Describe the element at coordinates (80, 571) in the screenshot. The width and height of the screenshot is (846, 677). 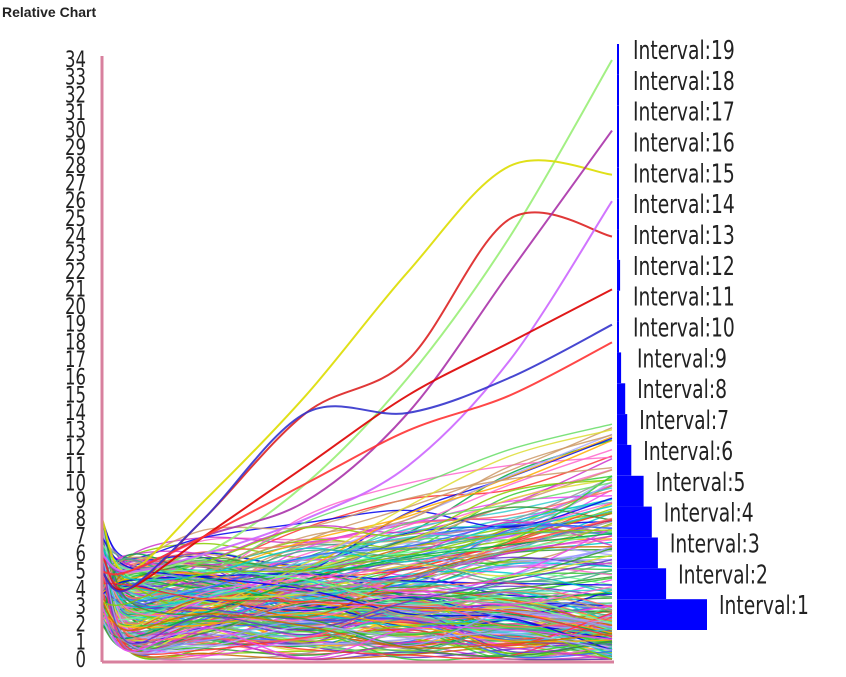
I see `y-tick-label: 5` at that location.